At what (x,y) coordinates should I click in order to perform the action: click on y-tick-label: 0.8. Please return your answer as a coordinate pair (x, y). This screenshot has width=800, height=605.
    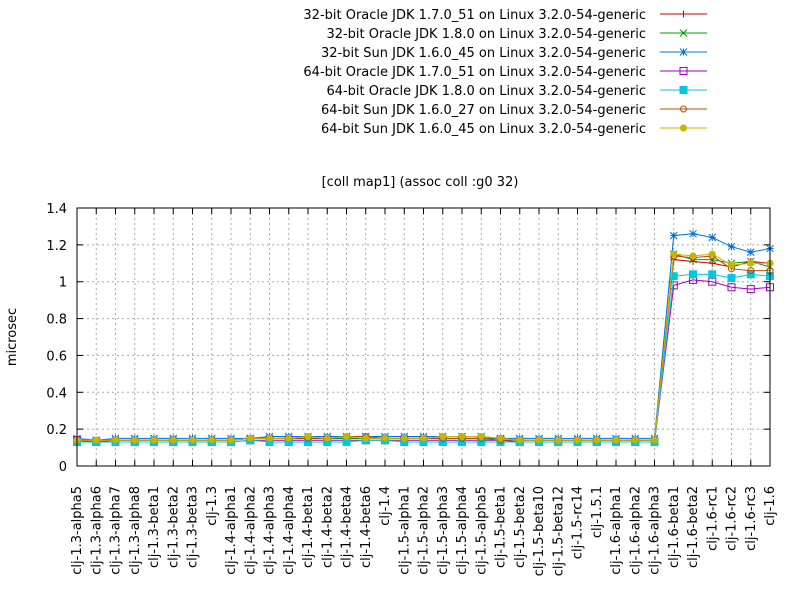
    Looking at the image, I should click on (56, 320).